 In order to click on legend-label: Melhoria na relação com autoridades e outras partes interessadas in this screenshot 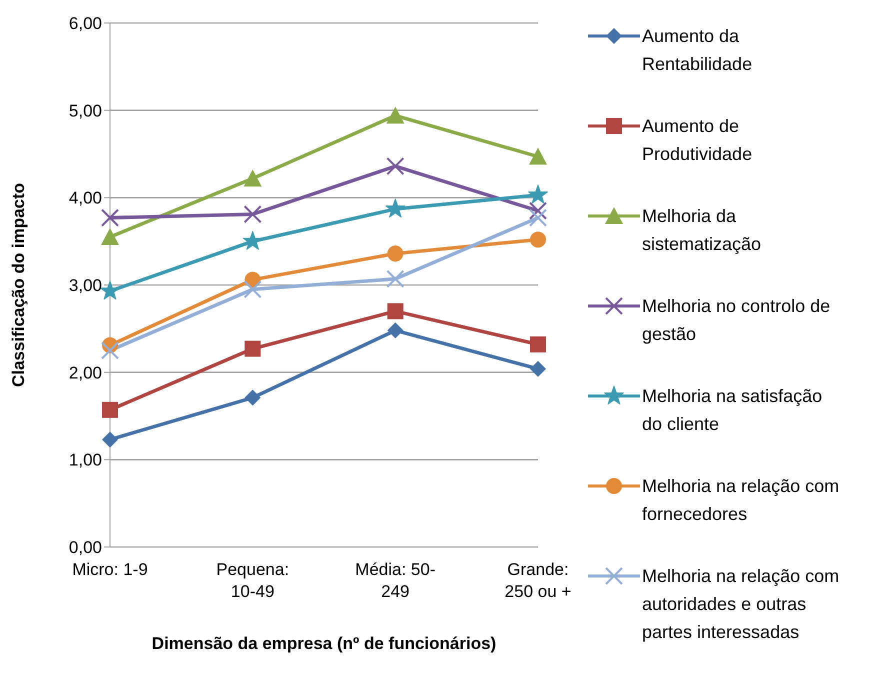, I will do `click(741, 604)`.